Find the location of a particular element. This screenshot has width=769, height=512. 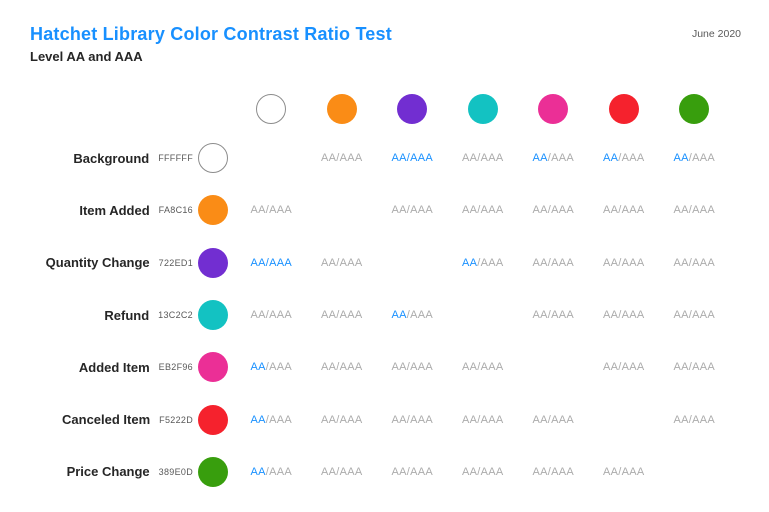

row-header: Added Item EB2F96 is located at coordinates (118, 367).